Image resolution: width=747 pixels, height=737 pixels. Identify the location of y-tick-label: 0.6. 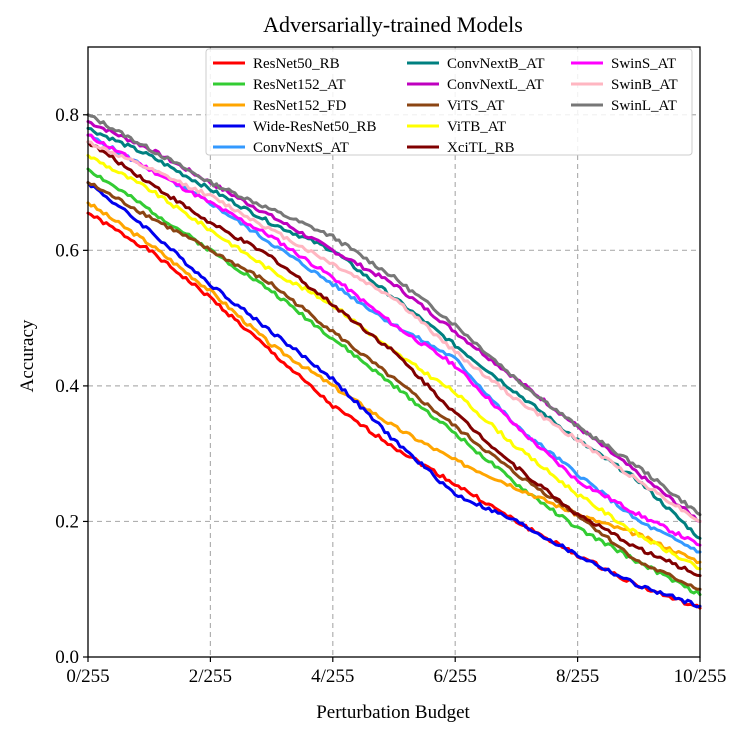
(67, 250).